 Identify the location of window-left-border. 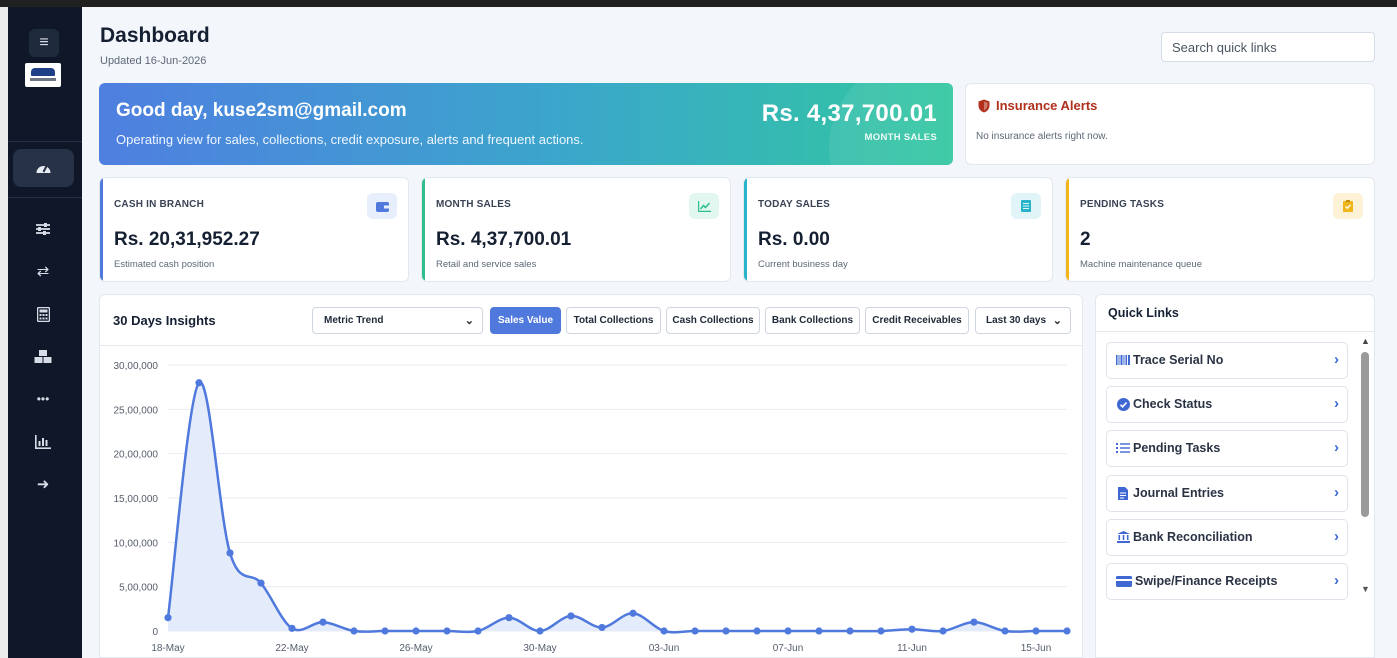
(4, 332).